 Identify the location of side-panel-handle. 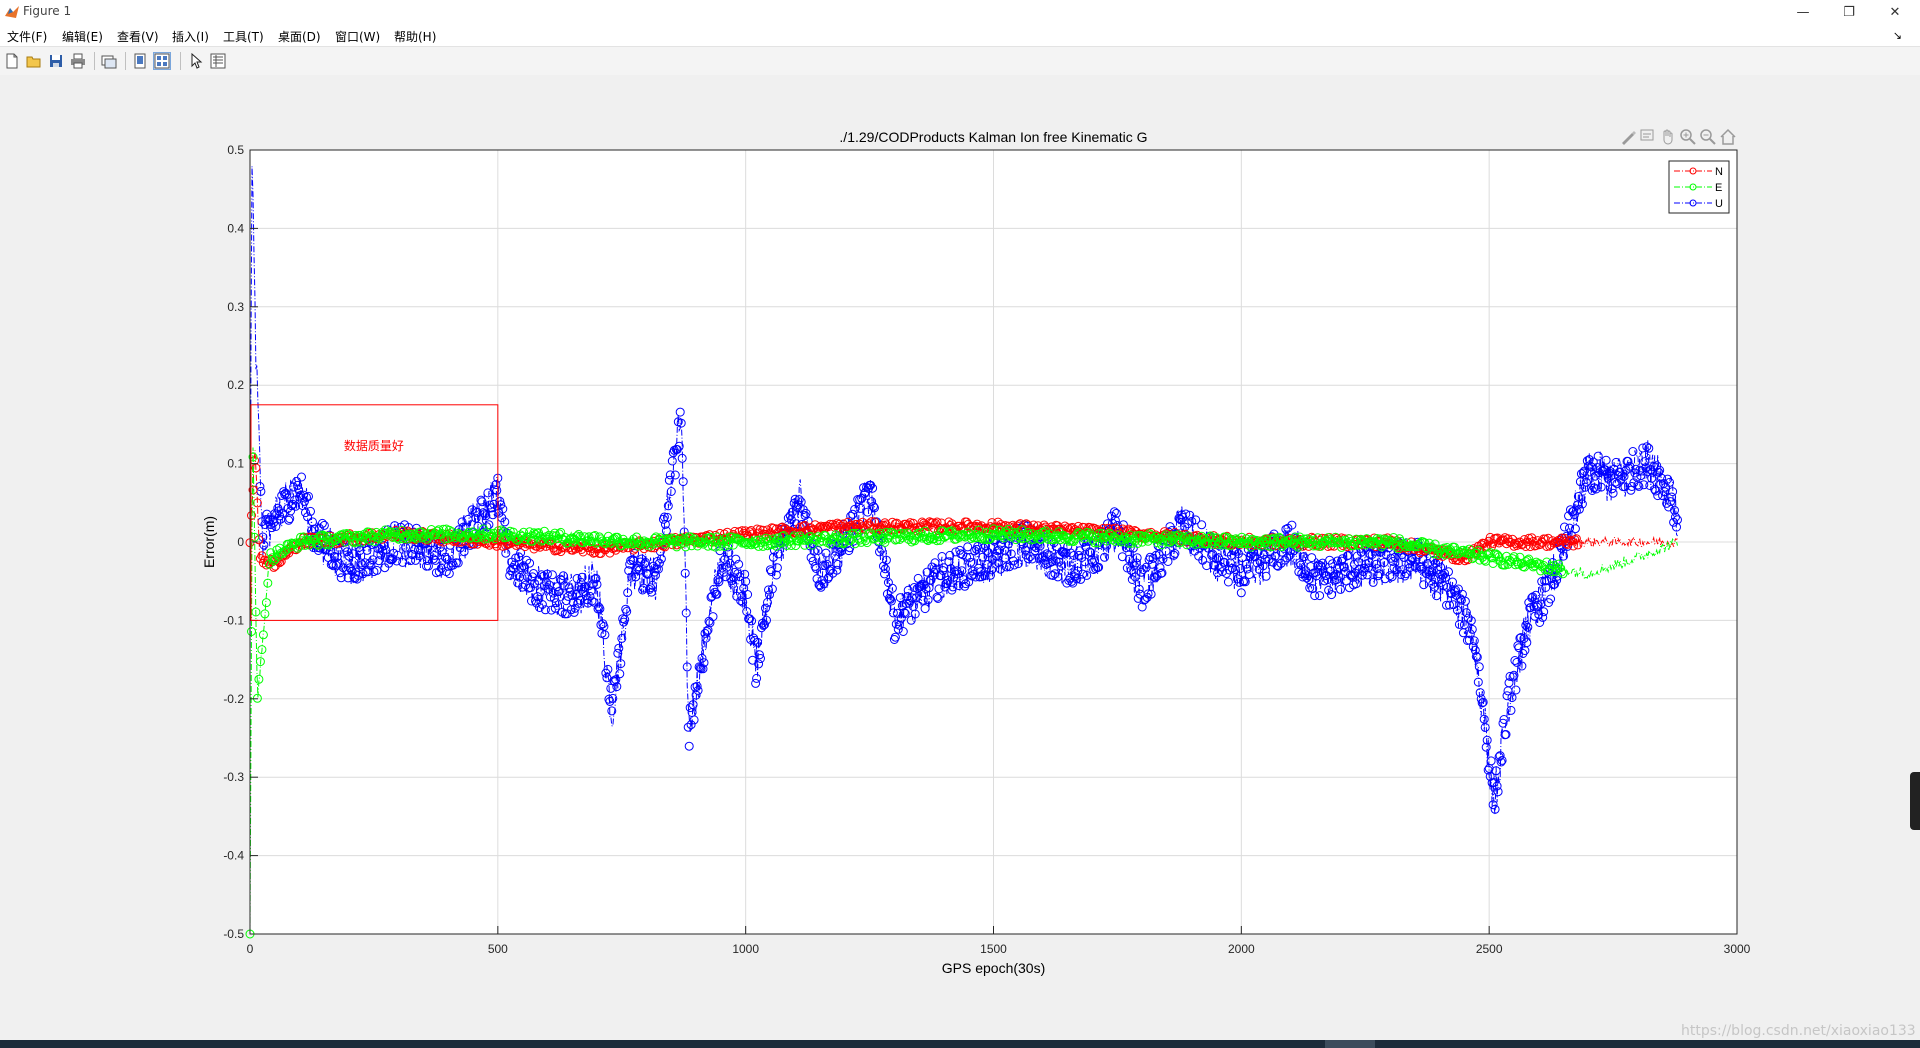
(1915, 801).